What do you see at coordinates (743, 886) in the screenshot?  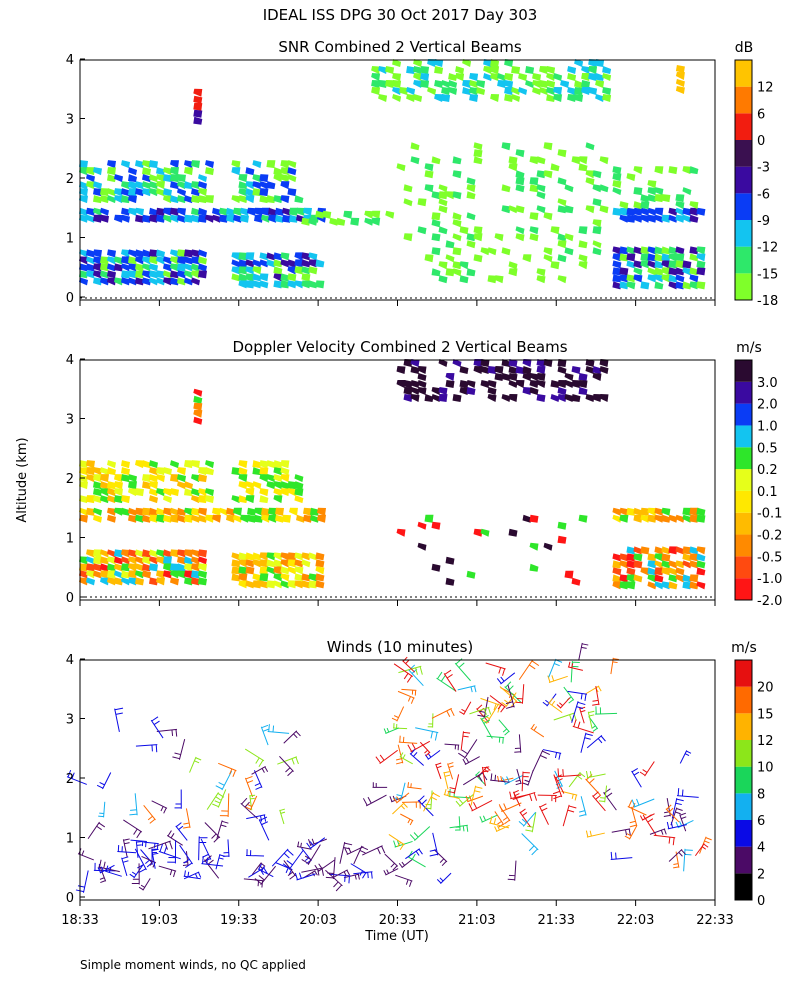 I see `colorbar-segment` at bounding box center [743, 886].